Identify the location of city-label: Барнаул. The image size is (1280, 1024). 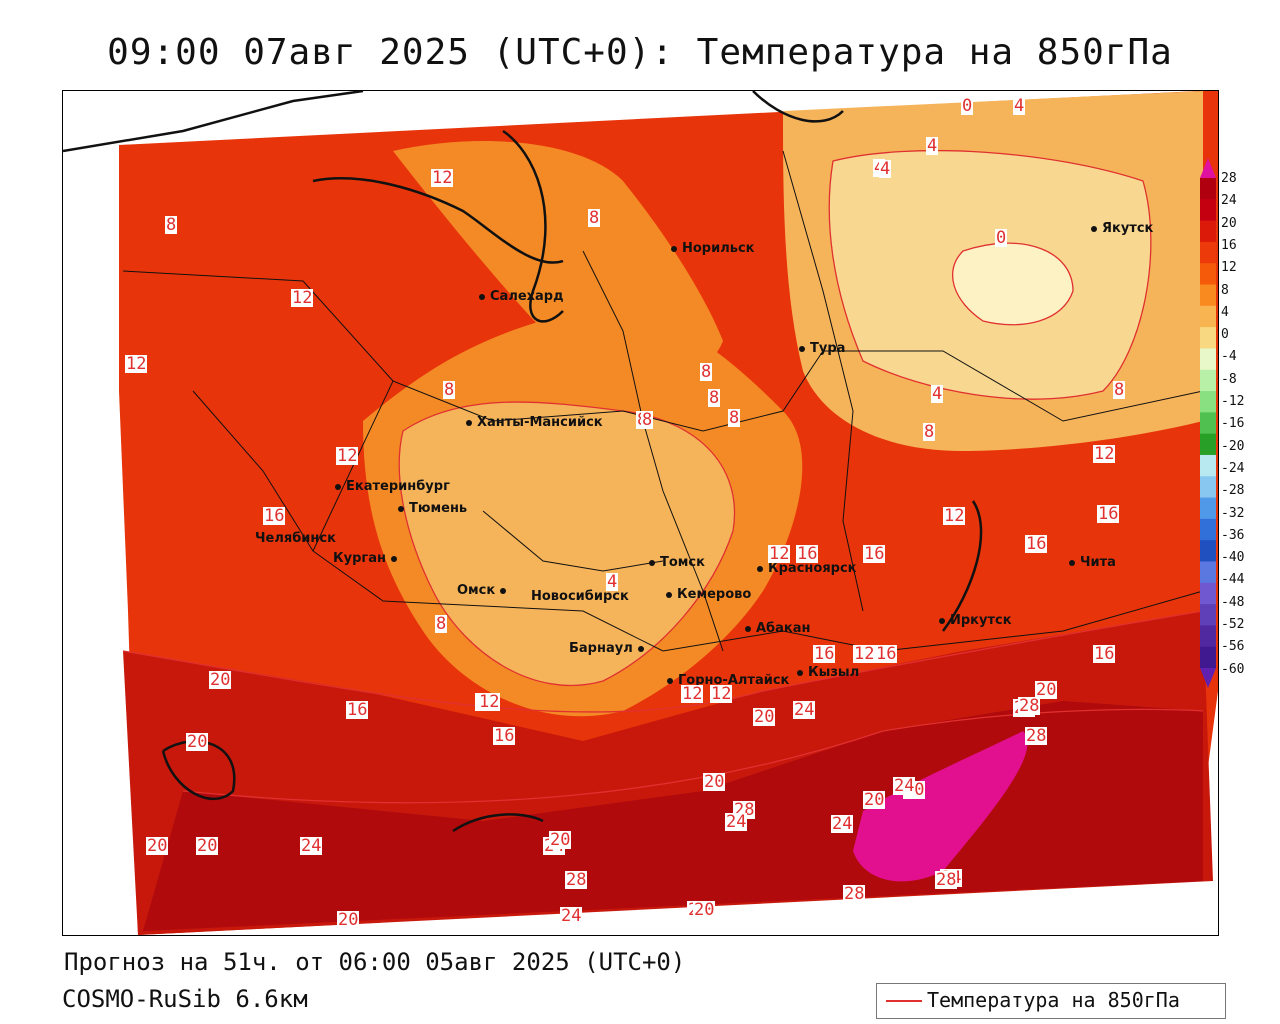
(601, 648).